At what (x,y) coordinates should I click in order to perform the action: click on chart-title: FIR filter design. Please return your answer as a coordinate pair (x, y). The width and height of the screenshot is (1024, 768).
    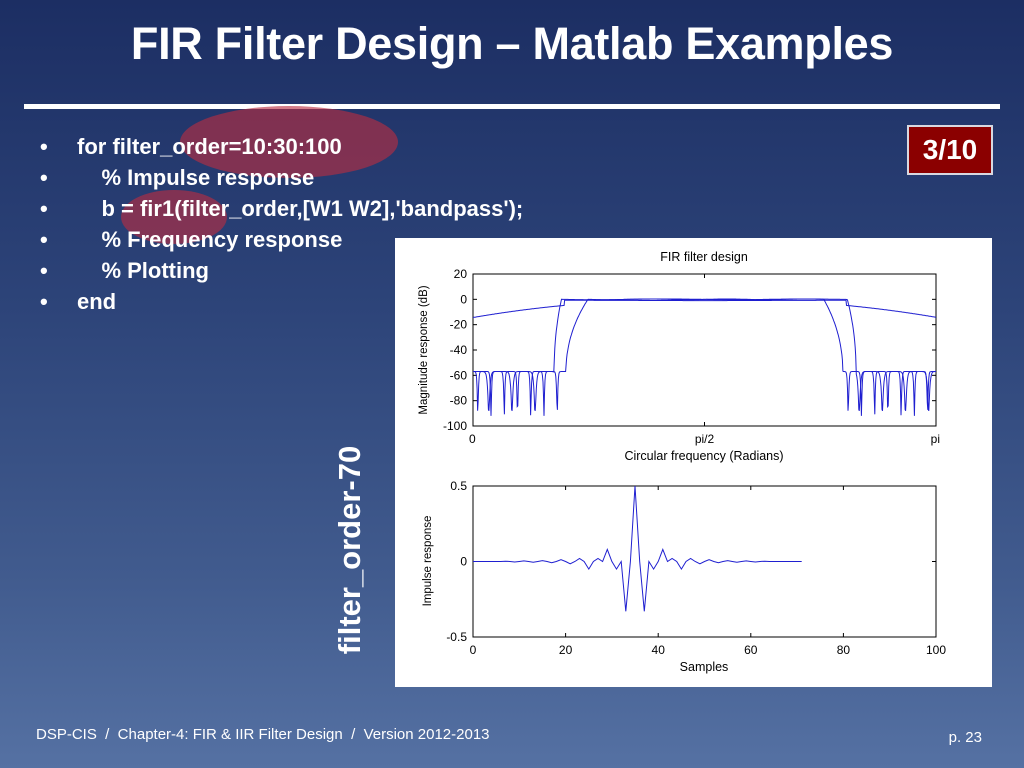
    Looking at the image, I should click on (704, 257).